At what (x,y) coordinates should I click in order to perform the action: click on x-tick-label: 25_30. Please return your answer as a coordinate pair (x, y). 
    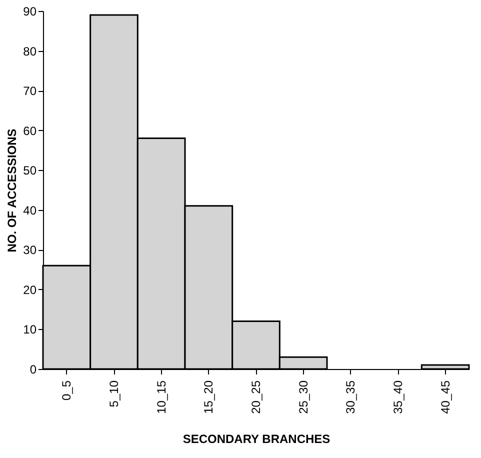
    Looking at the image, I should click on (303, 397).